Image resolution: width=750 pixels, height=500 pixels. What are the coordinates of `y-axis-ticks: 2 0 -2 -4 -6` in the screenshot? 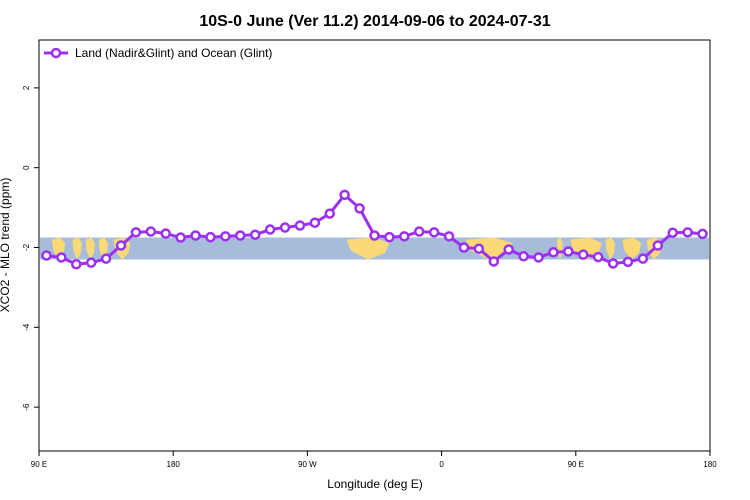 It's located at (30, 248).